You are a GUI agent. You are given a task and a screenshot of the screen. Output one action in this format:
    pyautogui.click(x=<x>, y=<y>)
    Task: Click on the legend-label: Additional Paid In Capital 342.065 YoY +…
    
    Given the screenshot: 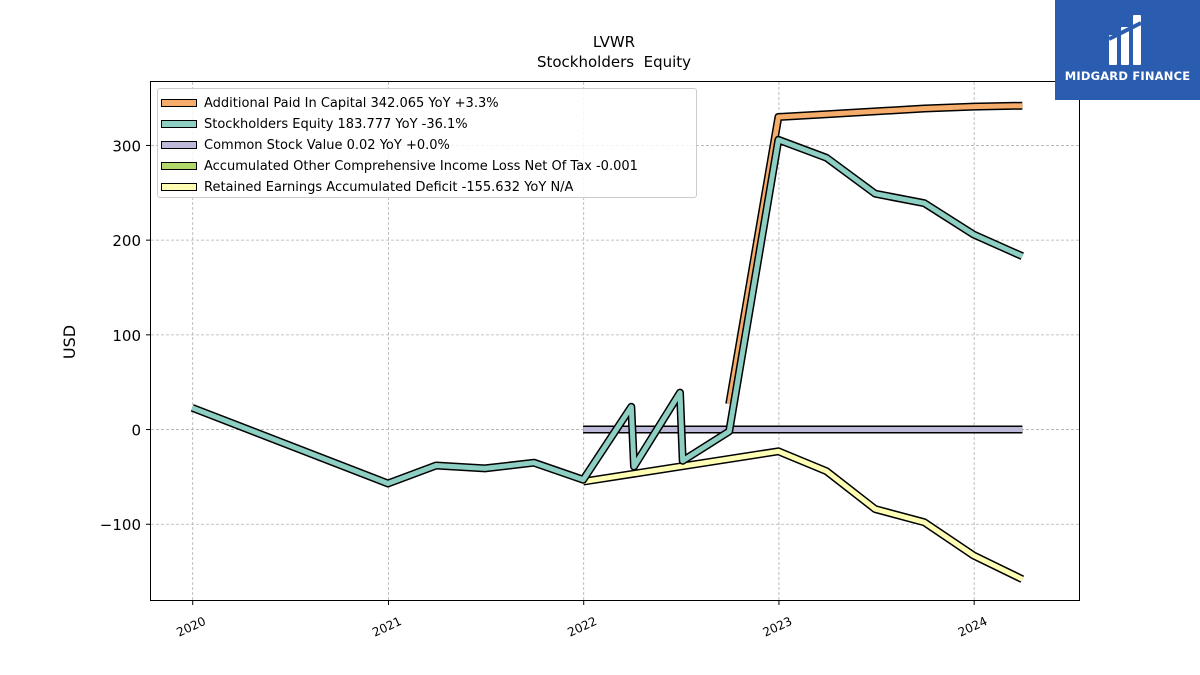 What is the action you would take?
    pyautogui.click(x=351, y=103)
    